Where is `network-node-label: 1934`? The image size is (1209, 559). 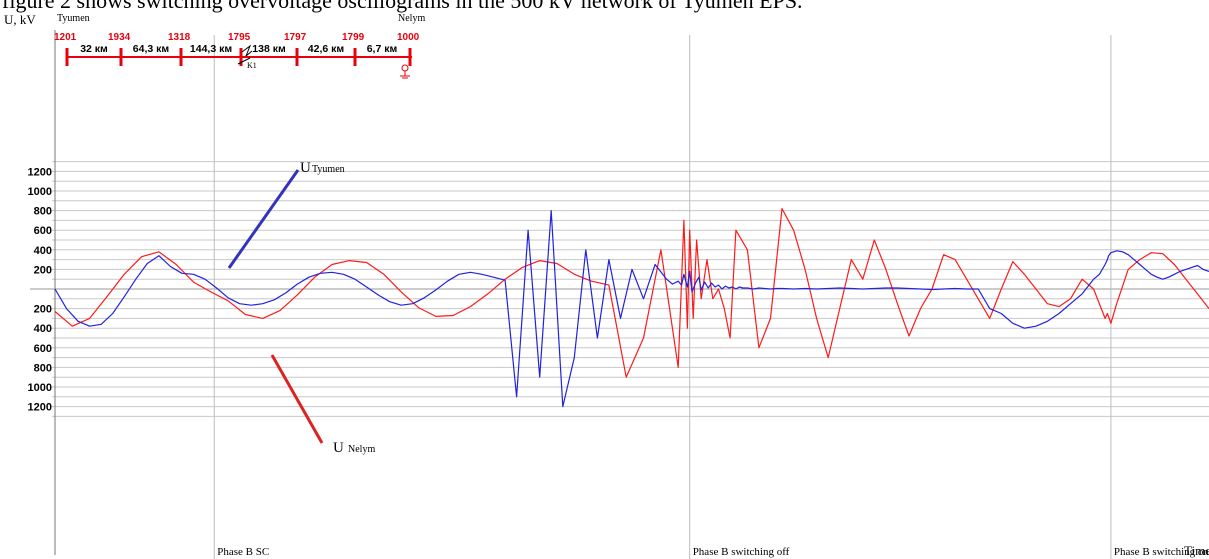 network-node-label: 1934 is located at coordinates (119, 37).